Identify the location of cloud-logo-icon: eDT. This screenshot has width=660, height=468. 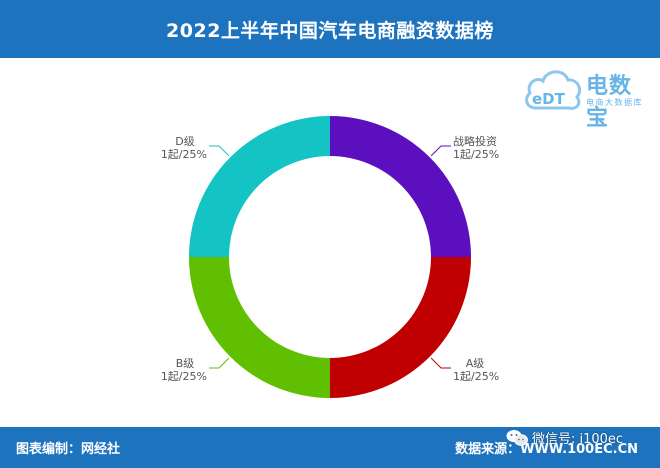
(553, 90).